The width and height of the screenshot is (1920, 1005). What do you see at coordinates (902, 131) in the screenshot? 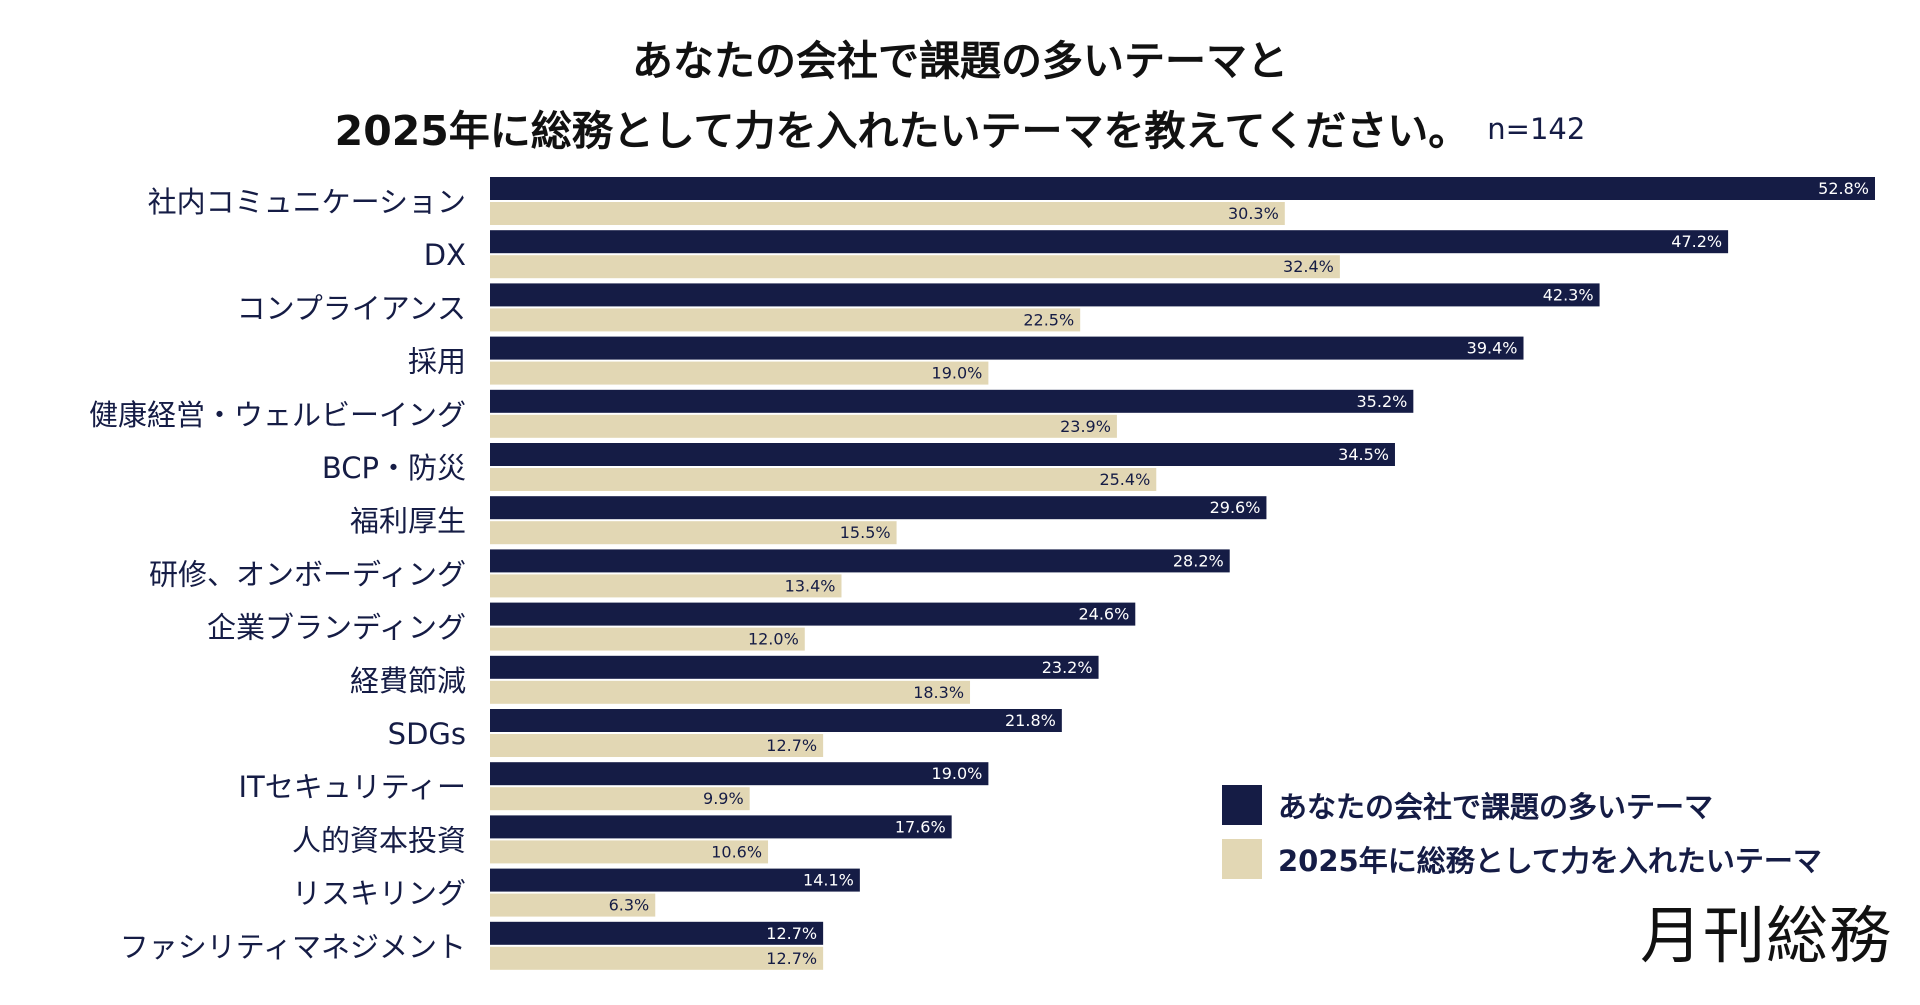
I see `chart-title-line2-text: 2025年に総務として力を入れたいテーマを教えてください。` at bounding box center [902, 131].